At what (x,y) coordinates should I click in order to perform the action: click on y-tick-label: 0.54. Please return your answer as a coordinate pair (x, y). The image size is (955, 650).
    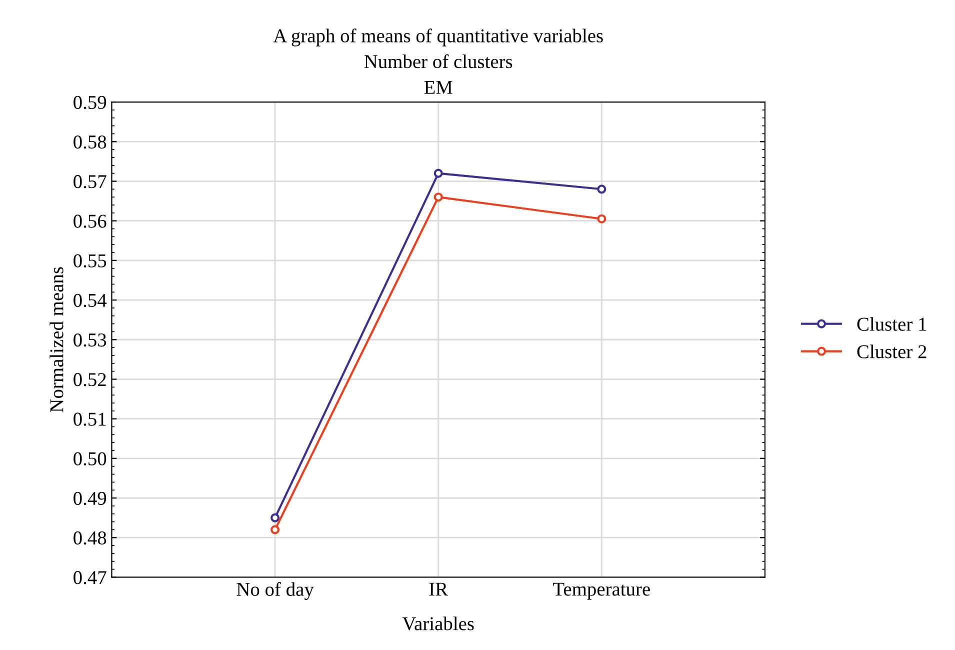
    Looking at the image, I should click on (90, 301).